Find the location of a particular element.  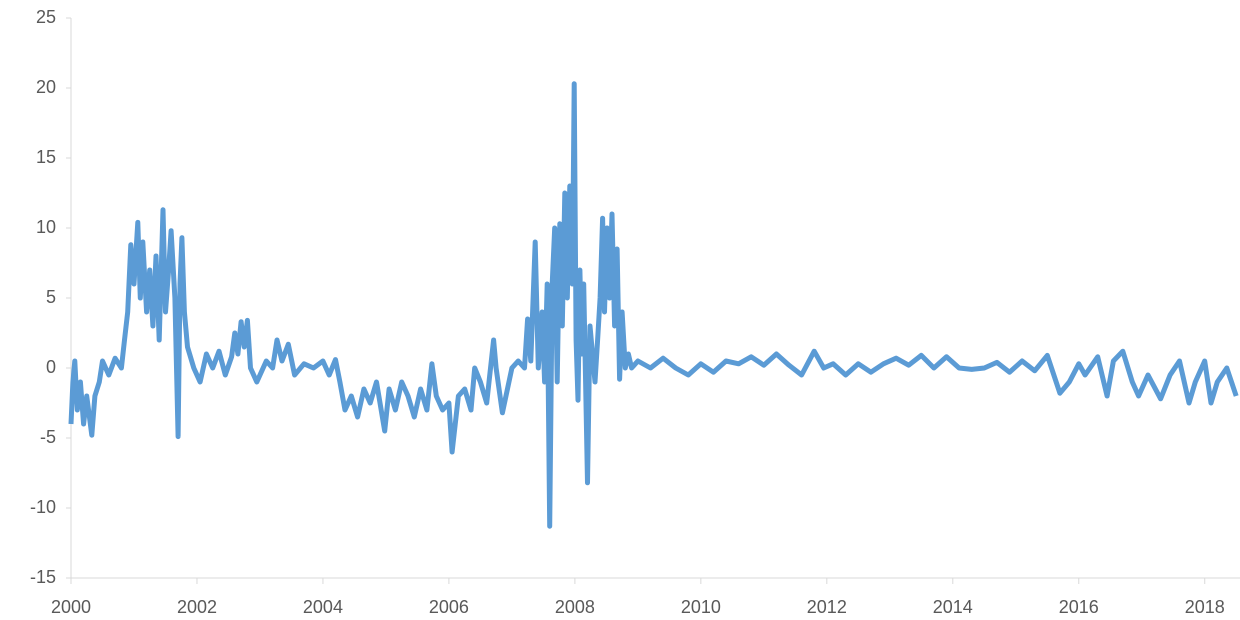

y-tick-label: 10 is located at coordinates (46, 227).